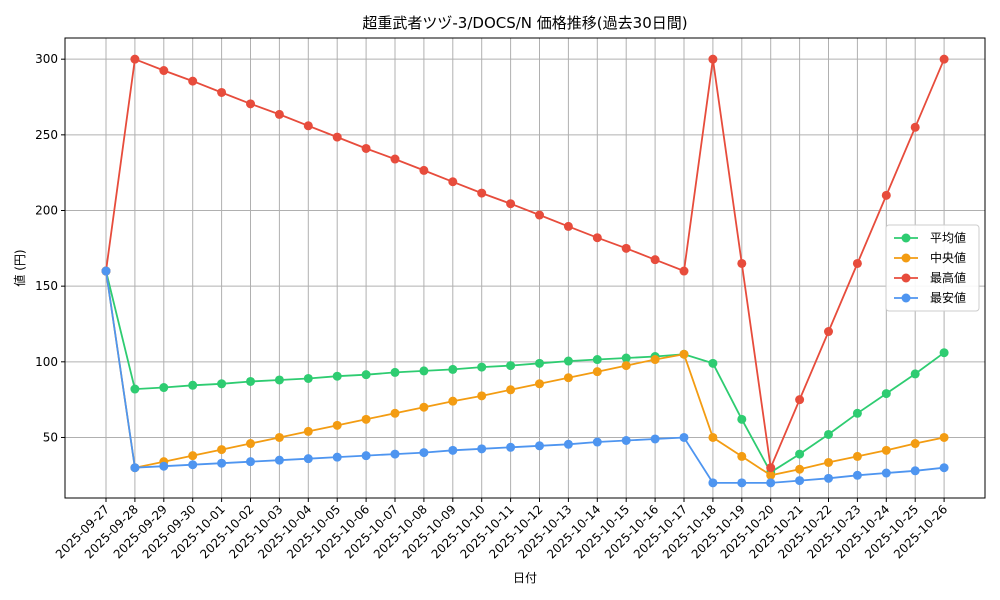 The height and width of the screenshot is (600, 1000). Describe the element at coordinates (932, 268) in the screenshot. I see `legend-box` at that location.